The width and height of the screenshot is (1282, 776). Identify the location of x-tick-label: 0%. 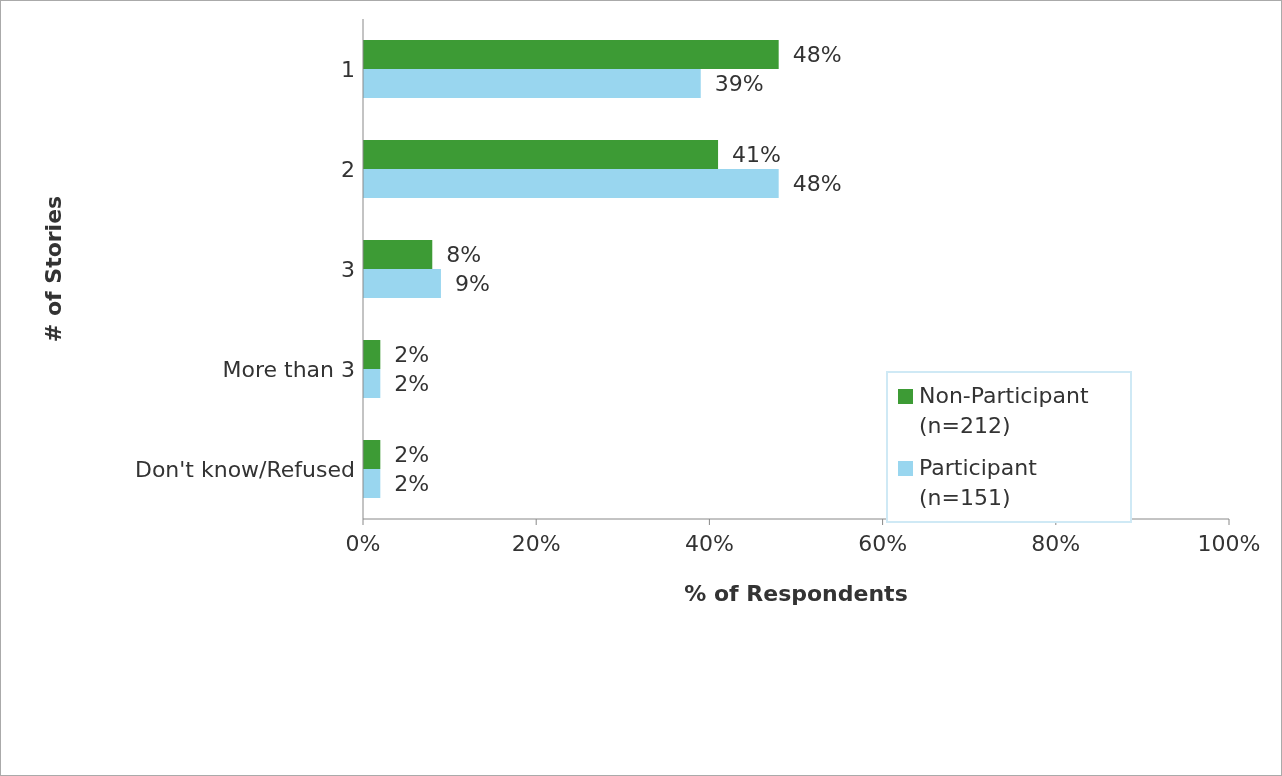
(363, 543).